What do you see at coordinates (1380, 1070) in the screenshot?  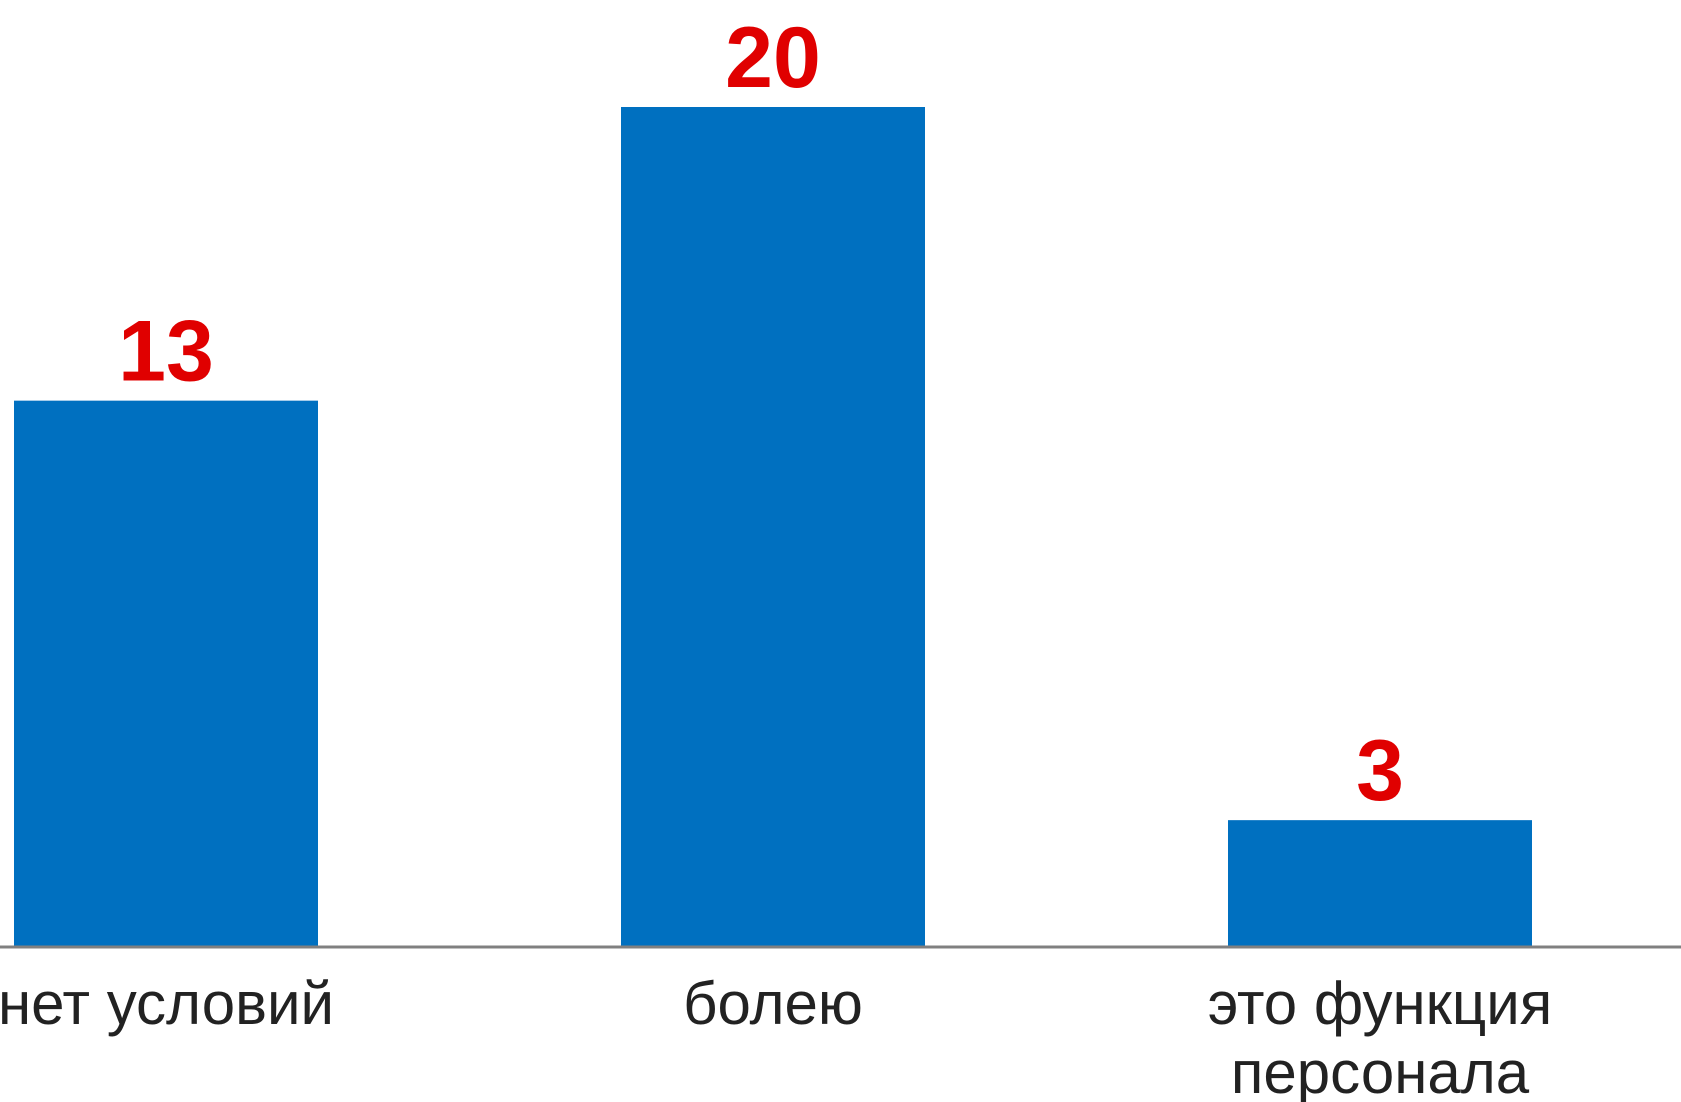 I see `category-label-line: персонала` at bounding box center [1380, 1070].